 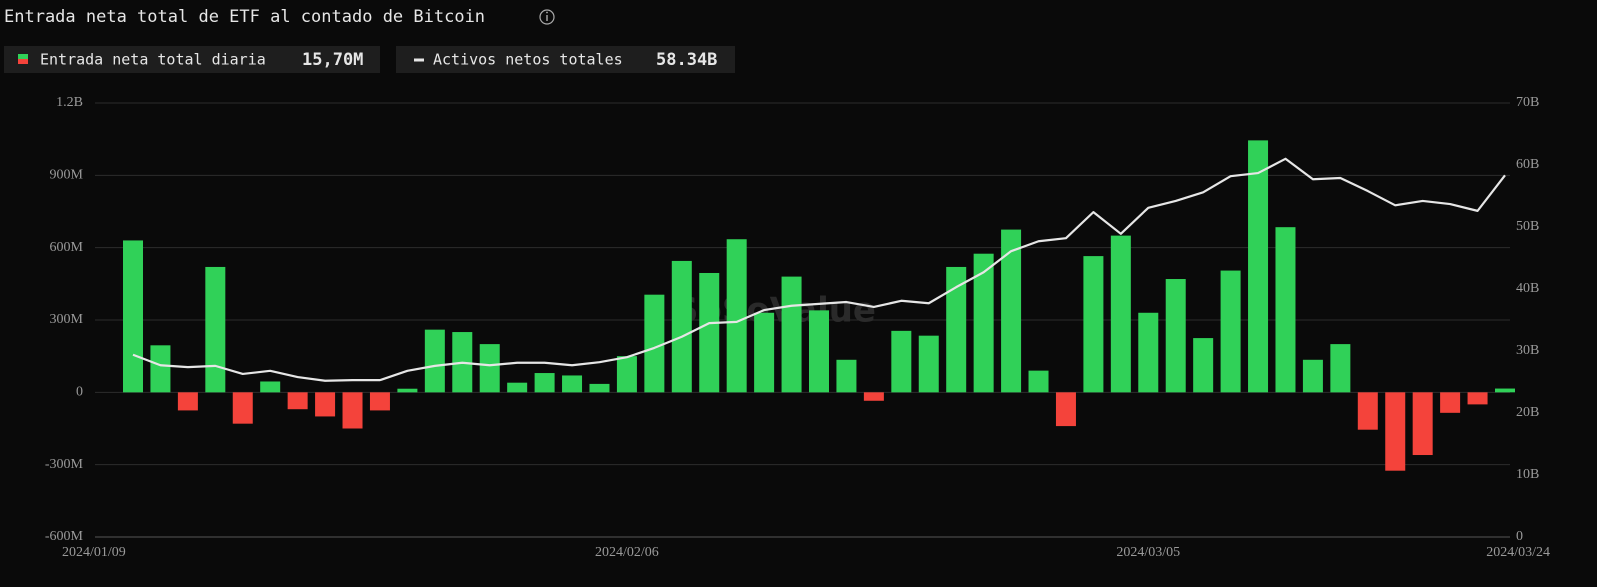 What do you see at coordinates (1518, 552) in the screenshot?
I see `x-tick-label: 2024/03/24` at bounding box center [1518, 552].